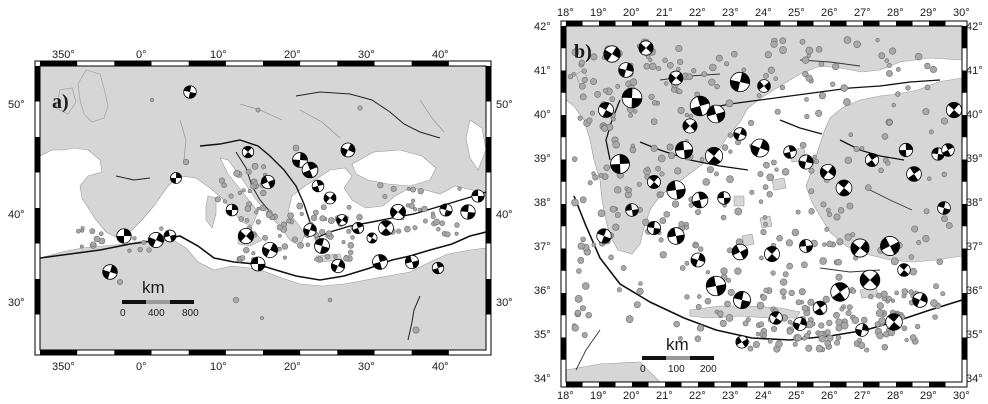 The height and width of the screenshot is (404, 988). I want to click on lon-tick: 18°, so click(565, 13).